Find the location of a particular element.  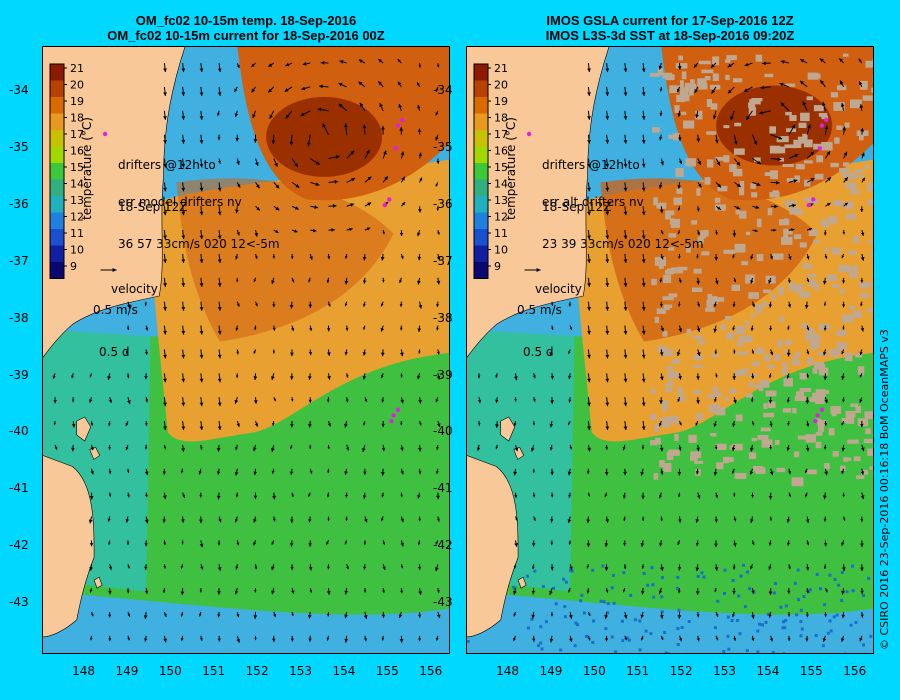

tasmania is located at coordinates (68, 546).